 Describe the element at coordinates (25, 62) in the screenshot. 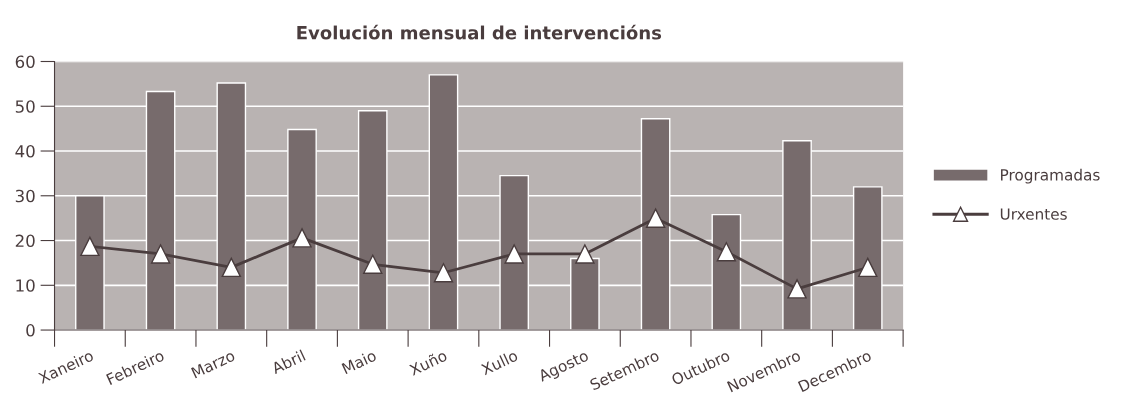

I see `y-tick-label: 60` at that location.